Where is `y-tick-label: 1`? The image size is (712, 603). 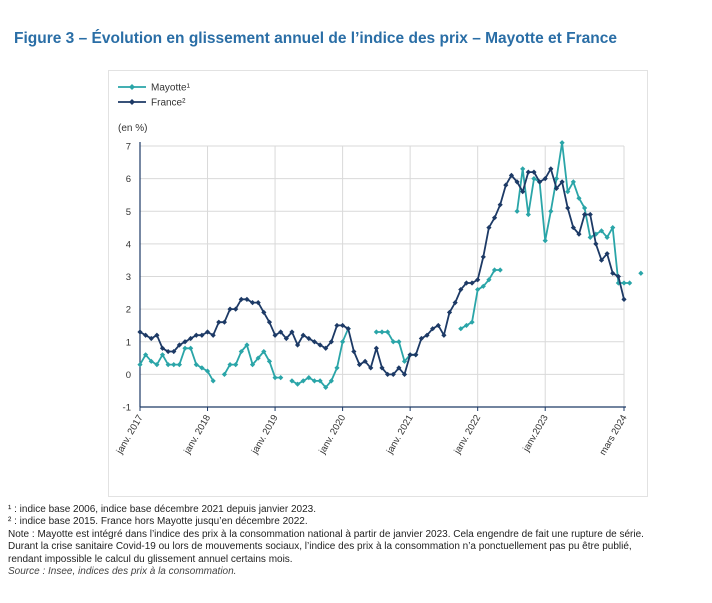 y-tick-label: 1 is located at coordinates (128, 342).